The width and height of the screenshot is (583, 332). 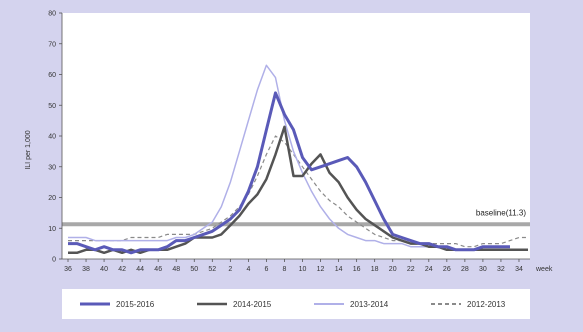 I want to click on x-axis-title: week, so click(x=544, y=269).